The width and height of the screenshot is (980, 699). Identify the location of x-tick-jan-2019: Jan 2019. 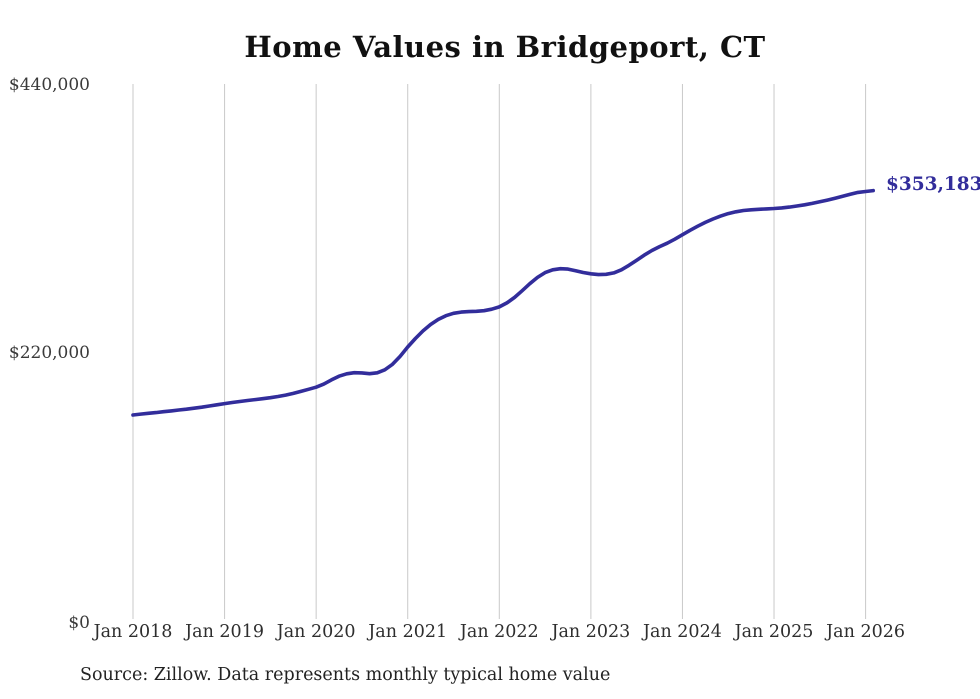
(224, 632).